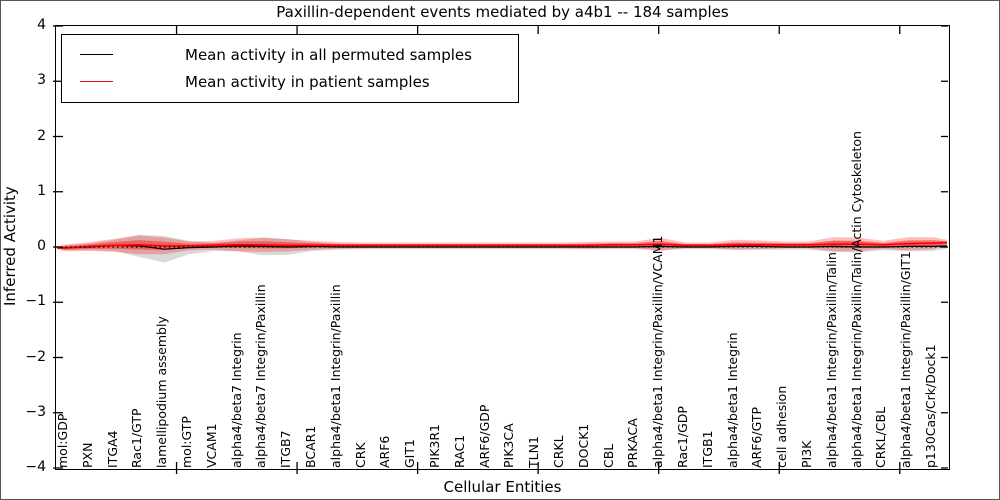  What do you see at coordinates (310, 446) in the screenshot?
I see `x-tick-label: BCAR1` at bounding box center [310, 446].